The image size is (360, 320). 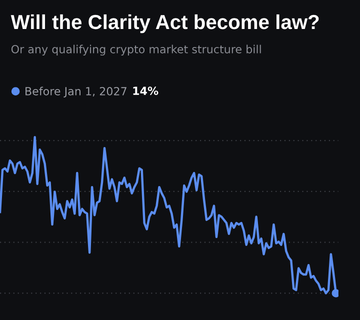 What do you see at coordinates (76, 92) in the screenshot?
I see `legend-label: Before Jan 1, 2027` at bounding box center [76, 92].